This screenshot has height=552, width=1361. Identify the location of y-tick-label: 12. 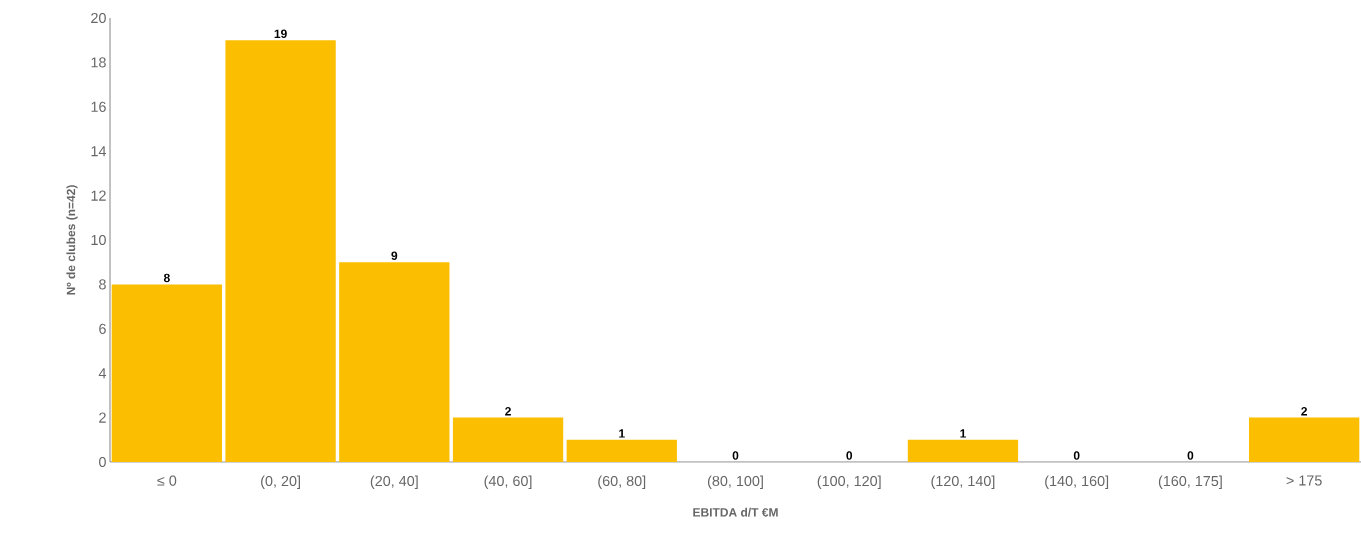
(98, 195).